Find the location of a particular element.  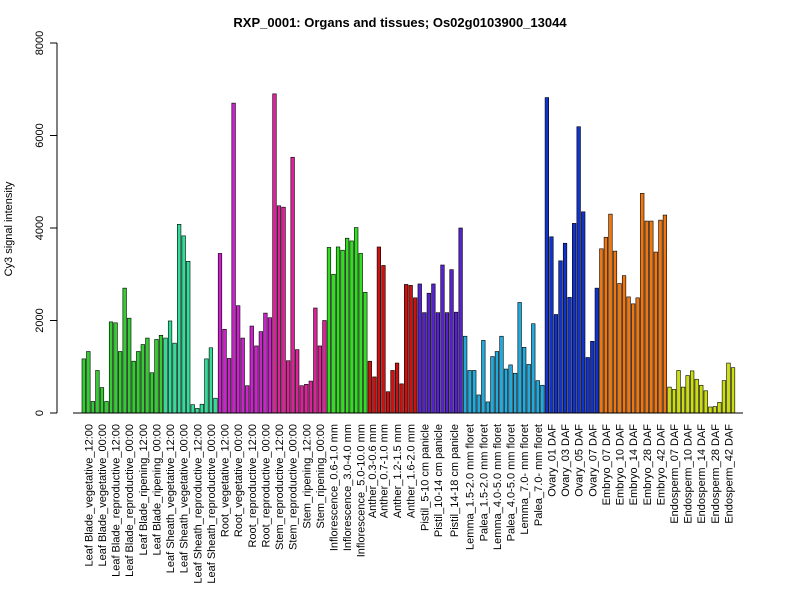

x-tick-label: Palea_7.0- mm floret is located at coordinates (539, 475).